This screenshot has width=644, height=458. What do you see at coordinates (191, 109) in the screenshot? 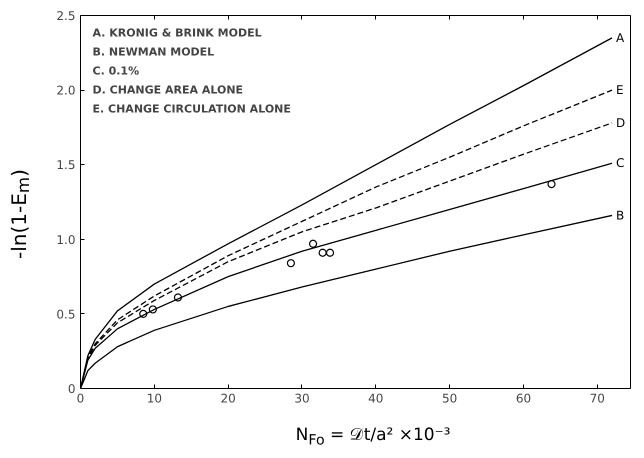
I see `annotation: E. CHANGE CIRCULATION ALONE` at bounding box center [191, 109].